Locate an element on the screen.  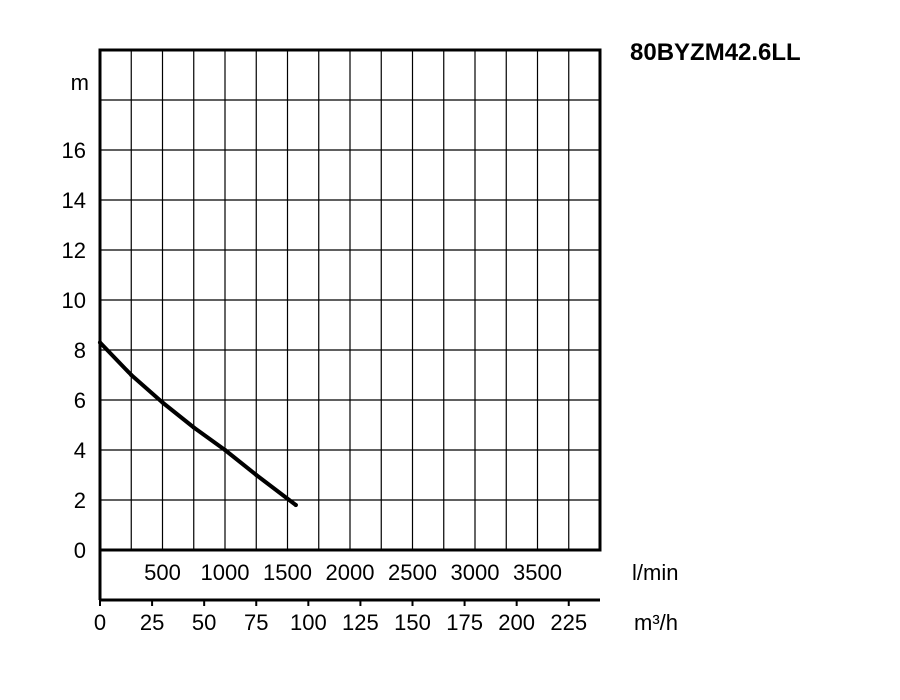
x-axis-lmin-ticks: 500 1000 1500 2000 2500 3000 3500 is located at coordinates (353, 572).